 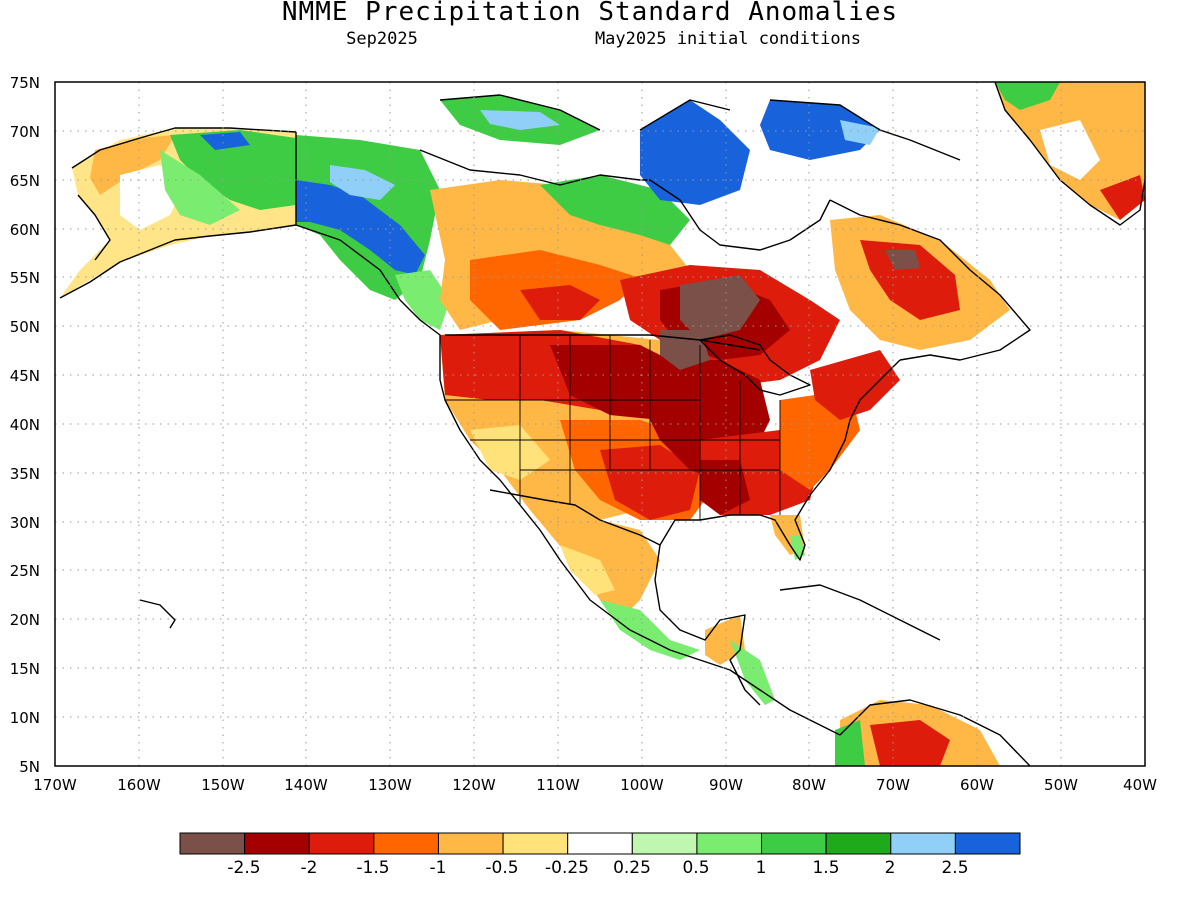 I want to click on colorbar-label: -2, so click(x=309, y=868).